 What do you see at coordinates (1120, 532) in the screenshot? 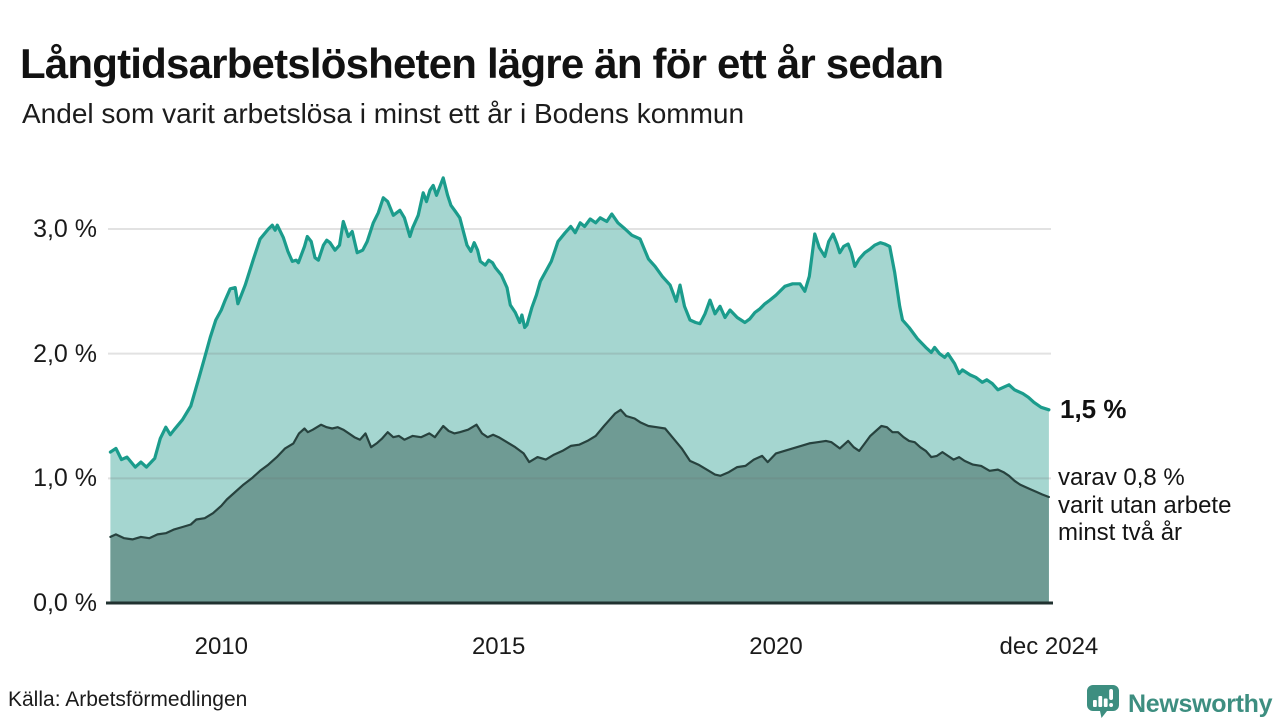
I see `sub-annotation-line-3: minst två år` at bounding box center [1120, 532].